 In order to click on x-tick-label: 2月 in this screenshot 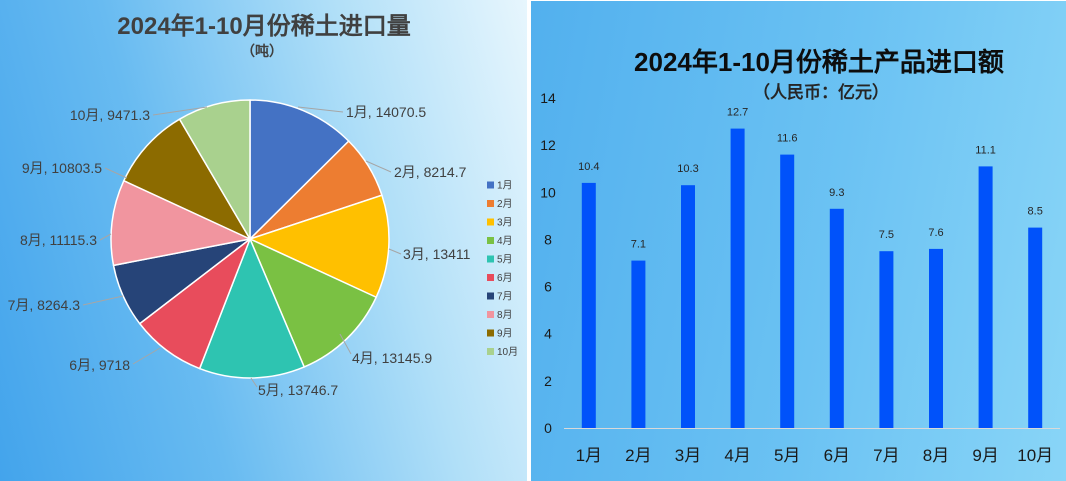, I will do `click(638, 455)`.